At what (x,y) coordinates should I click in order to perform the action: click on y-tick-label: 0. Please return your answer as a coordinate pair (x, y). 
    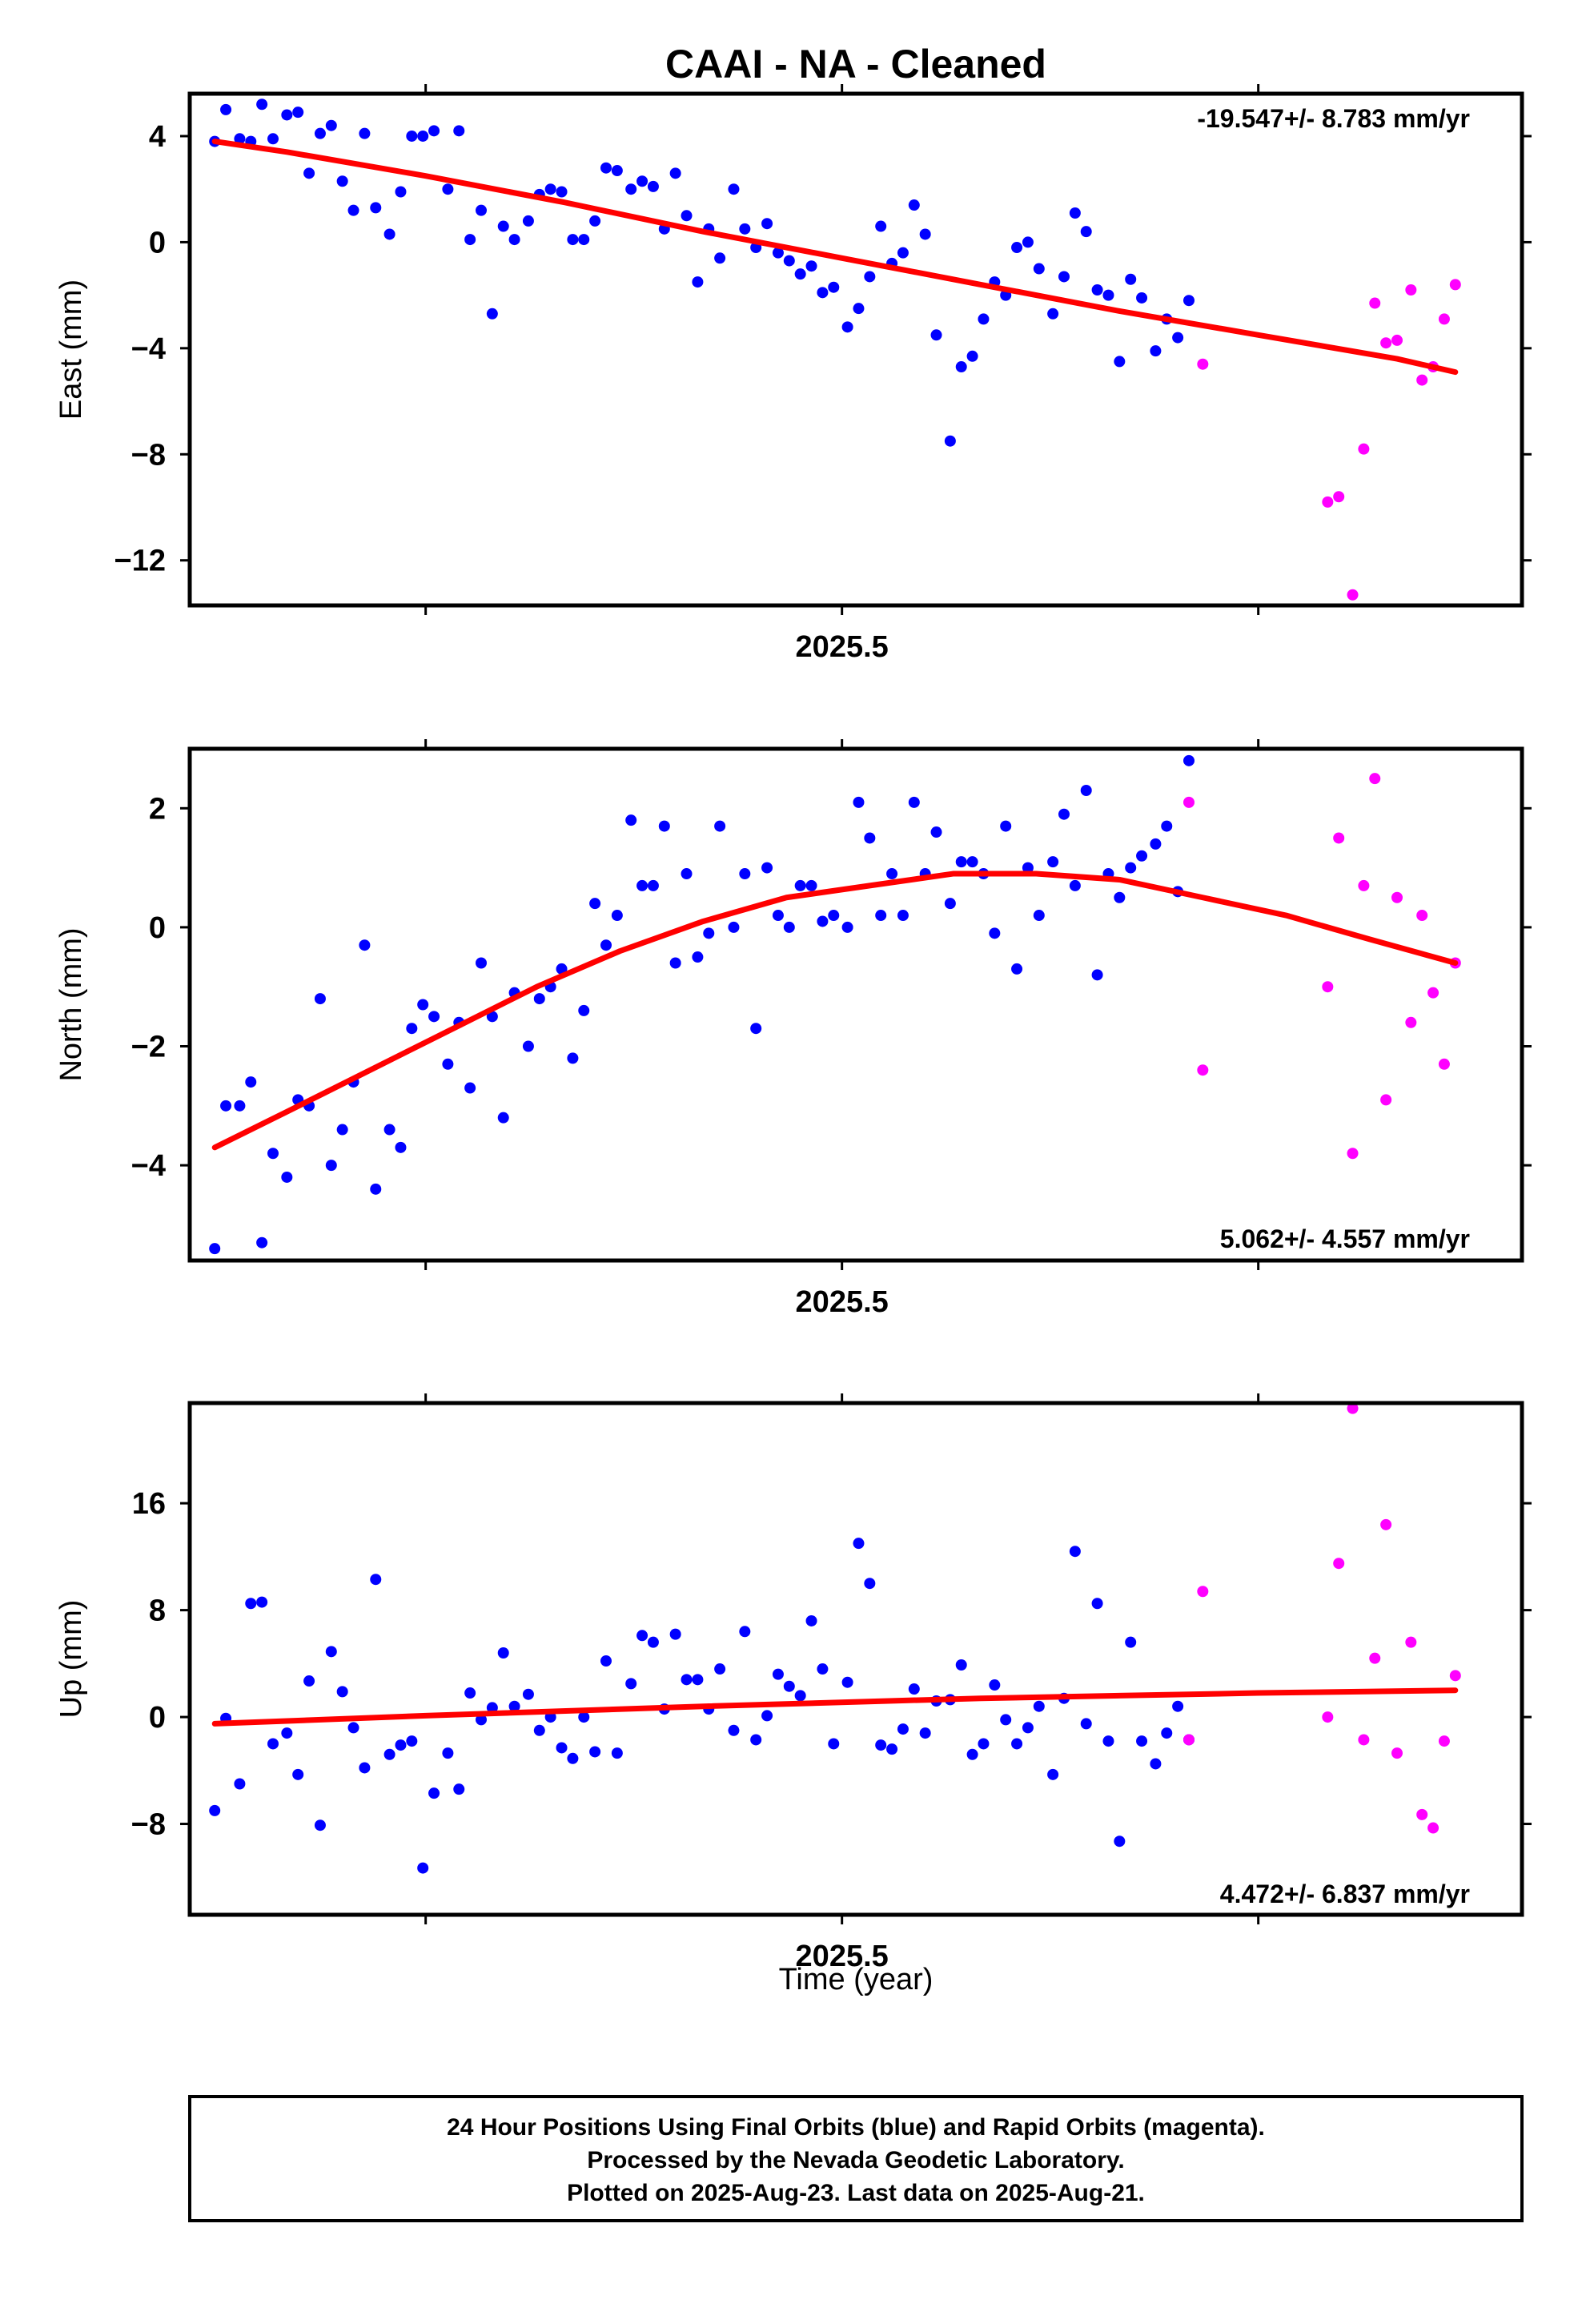
    Looking at the image, I should click on (157, 928).